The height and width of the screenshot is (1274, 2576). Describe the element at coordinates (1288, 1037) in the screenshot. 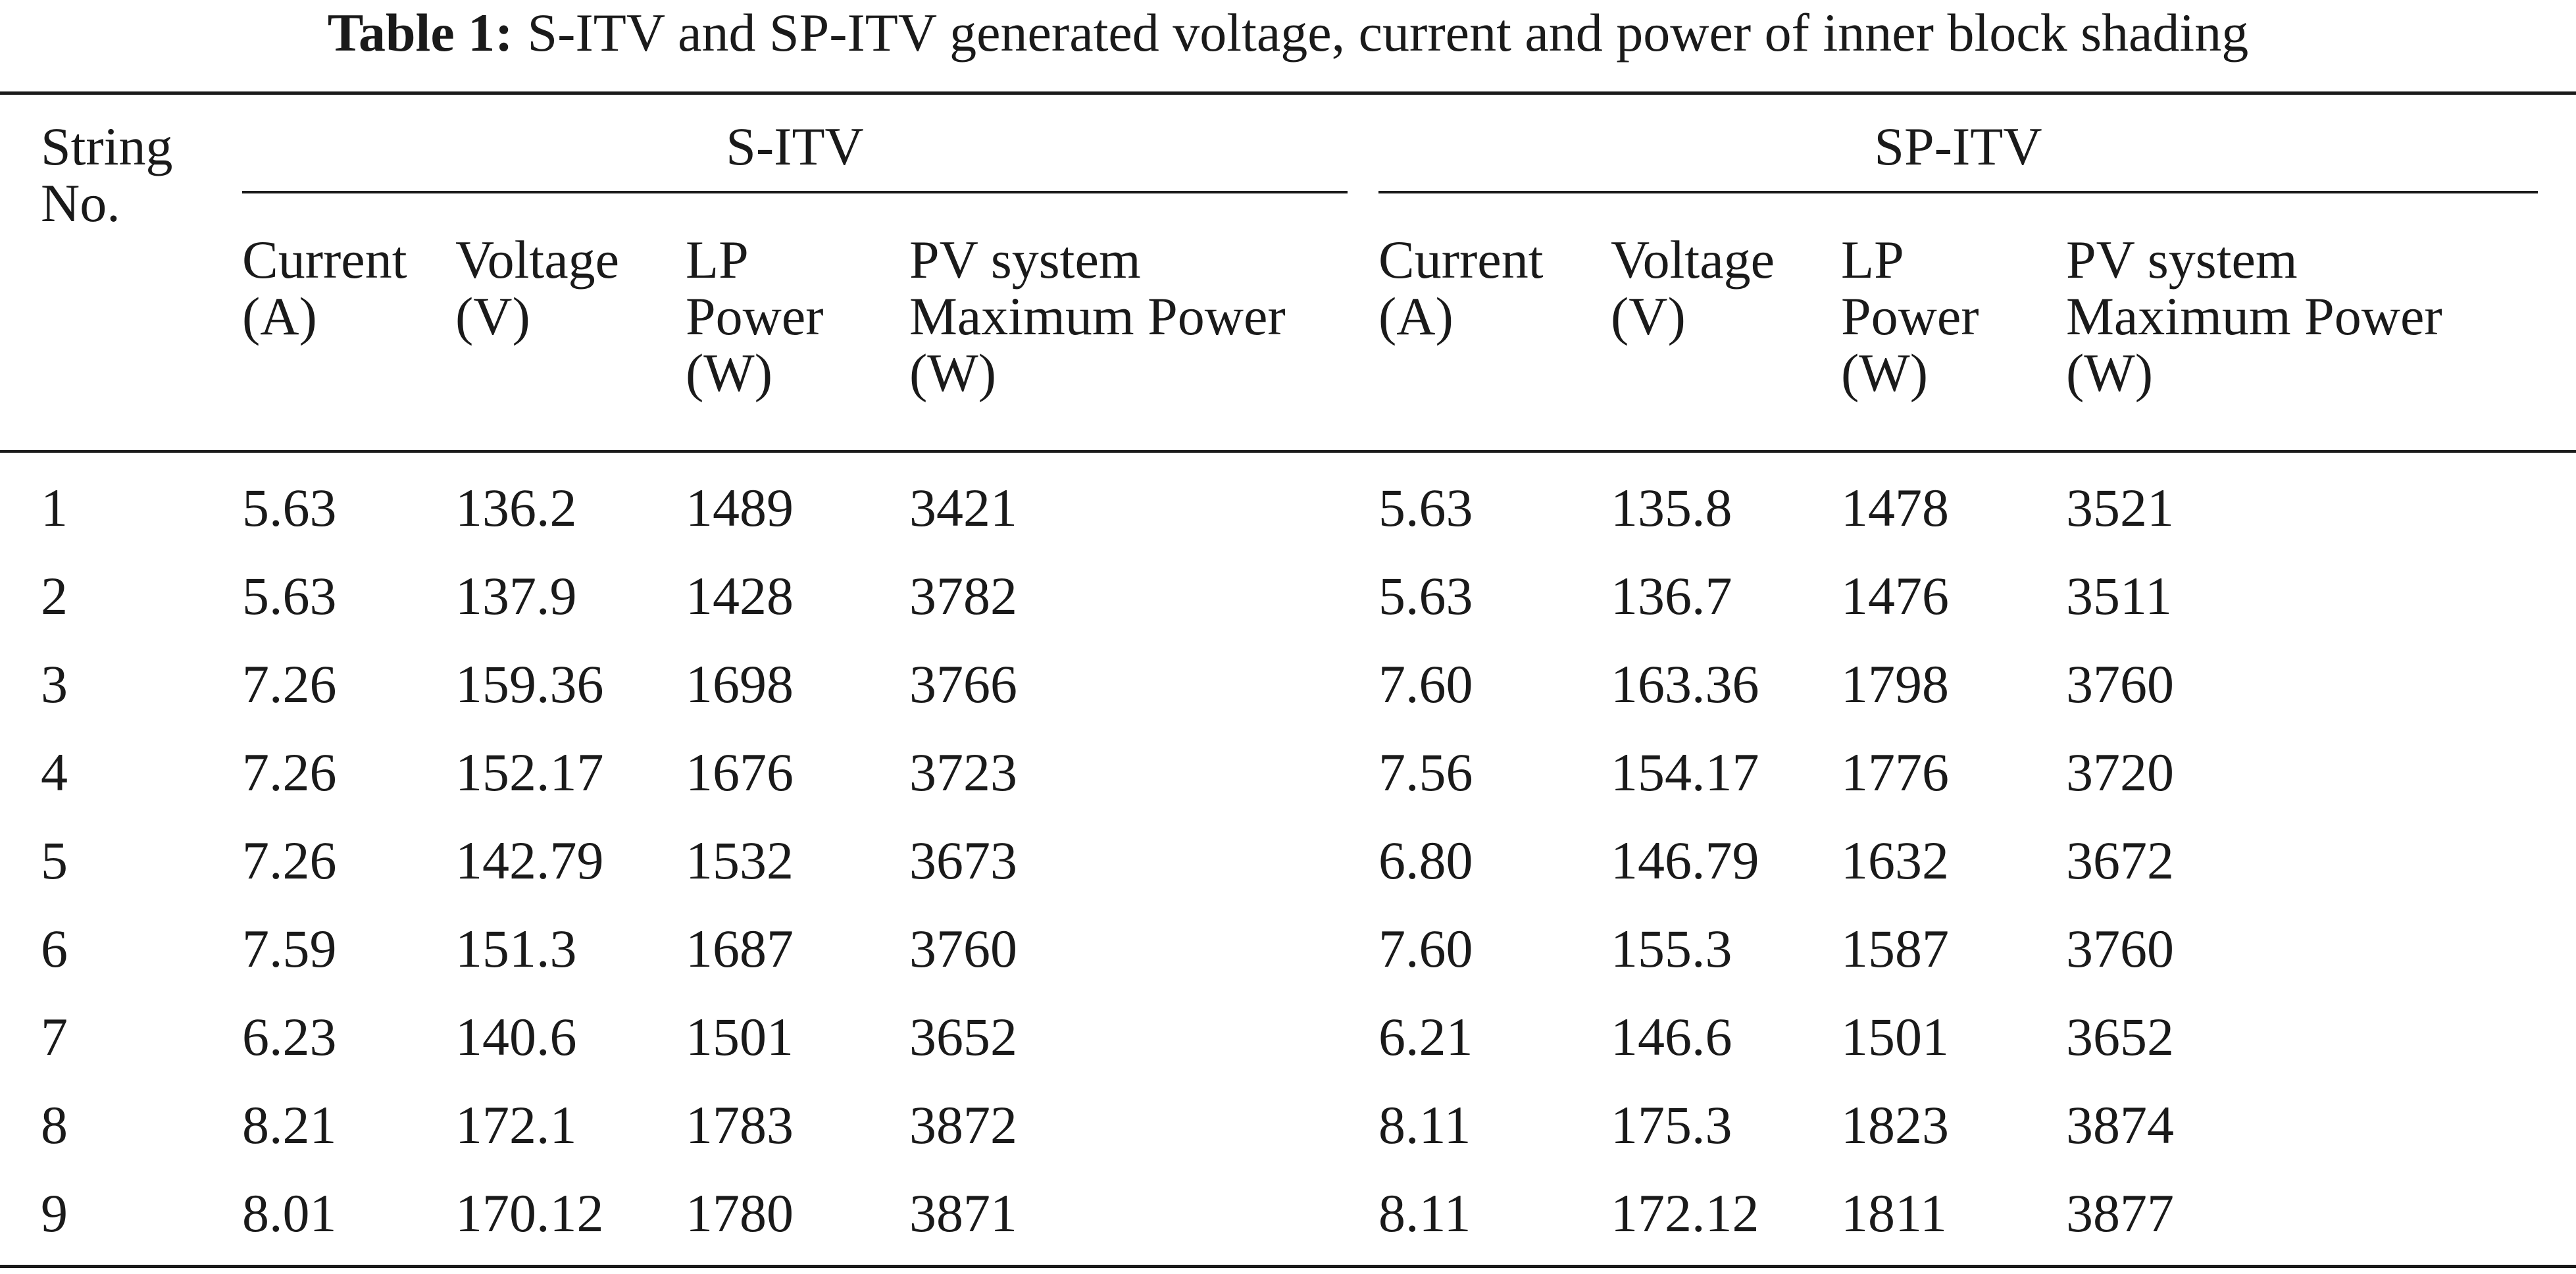

I see `table-row: 7 6.23 140.6 1501 3652 6.21 146.6 1501 3652` at that location.